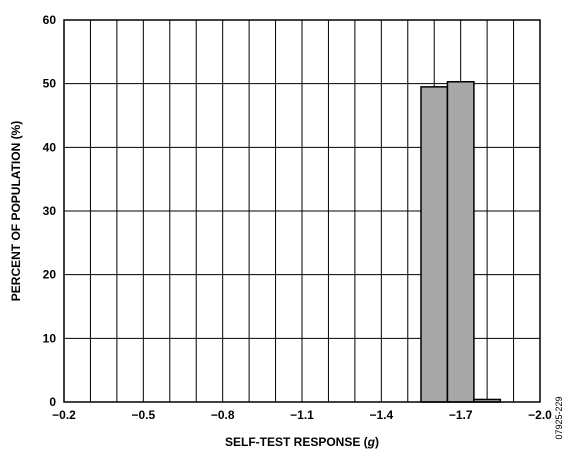  I want to click on y-tick-labels: 0 10 20 30 40 50 60, so click(50, 211).